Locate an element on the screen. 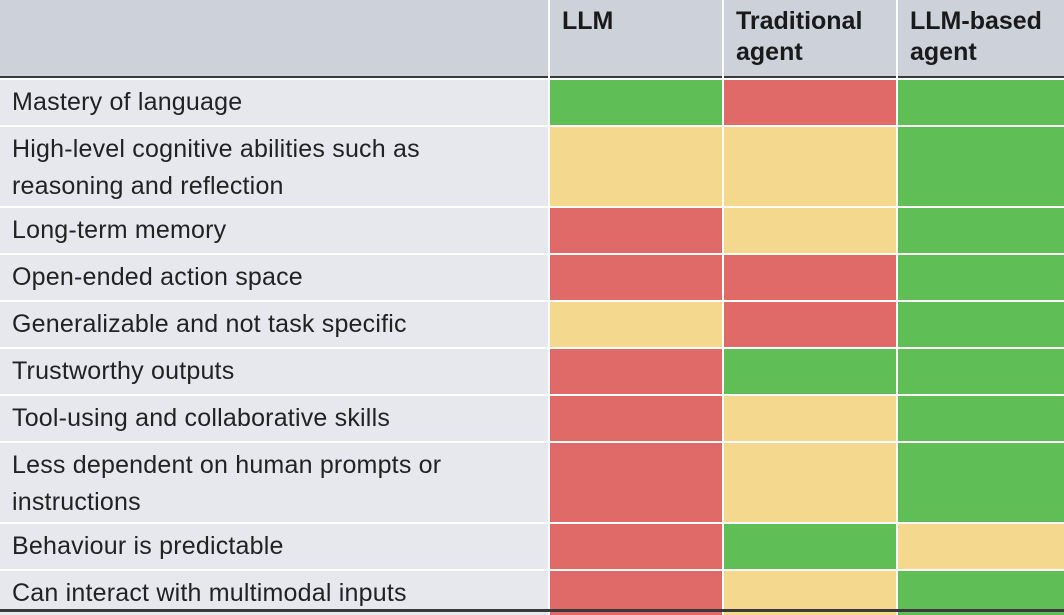 This screenshot has height=615, width=1064. row-label: Behaviour is predictable is located at coordinates (274, 546).